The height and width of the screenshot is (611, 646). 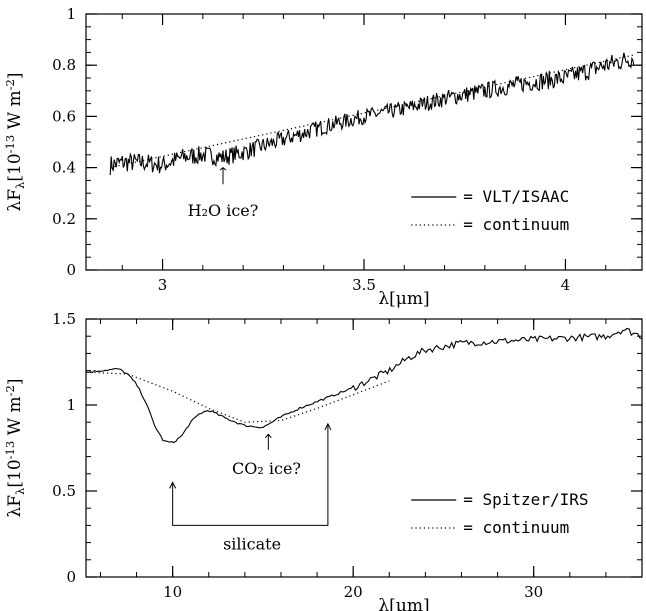 I want to click on annotation-co2-ice: CO₂ ice?, so click(x=266, y=468).